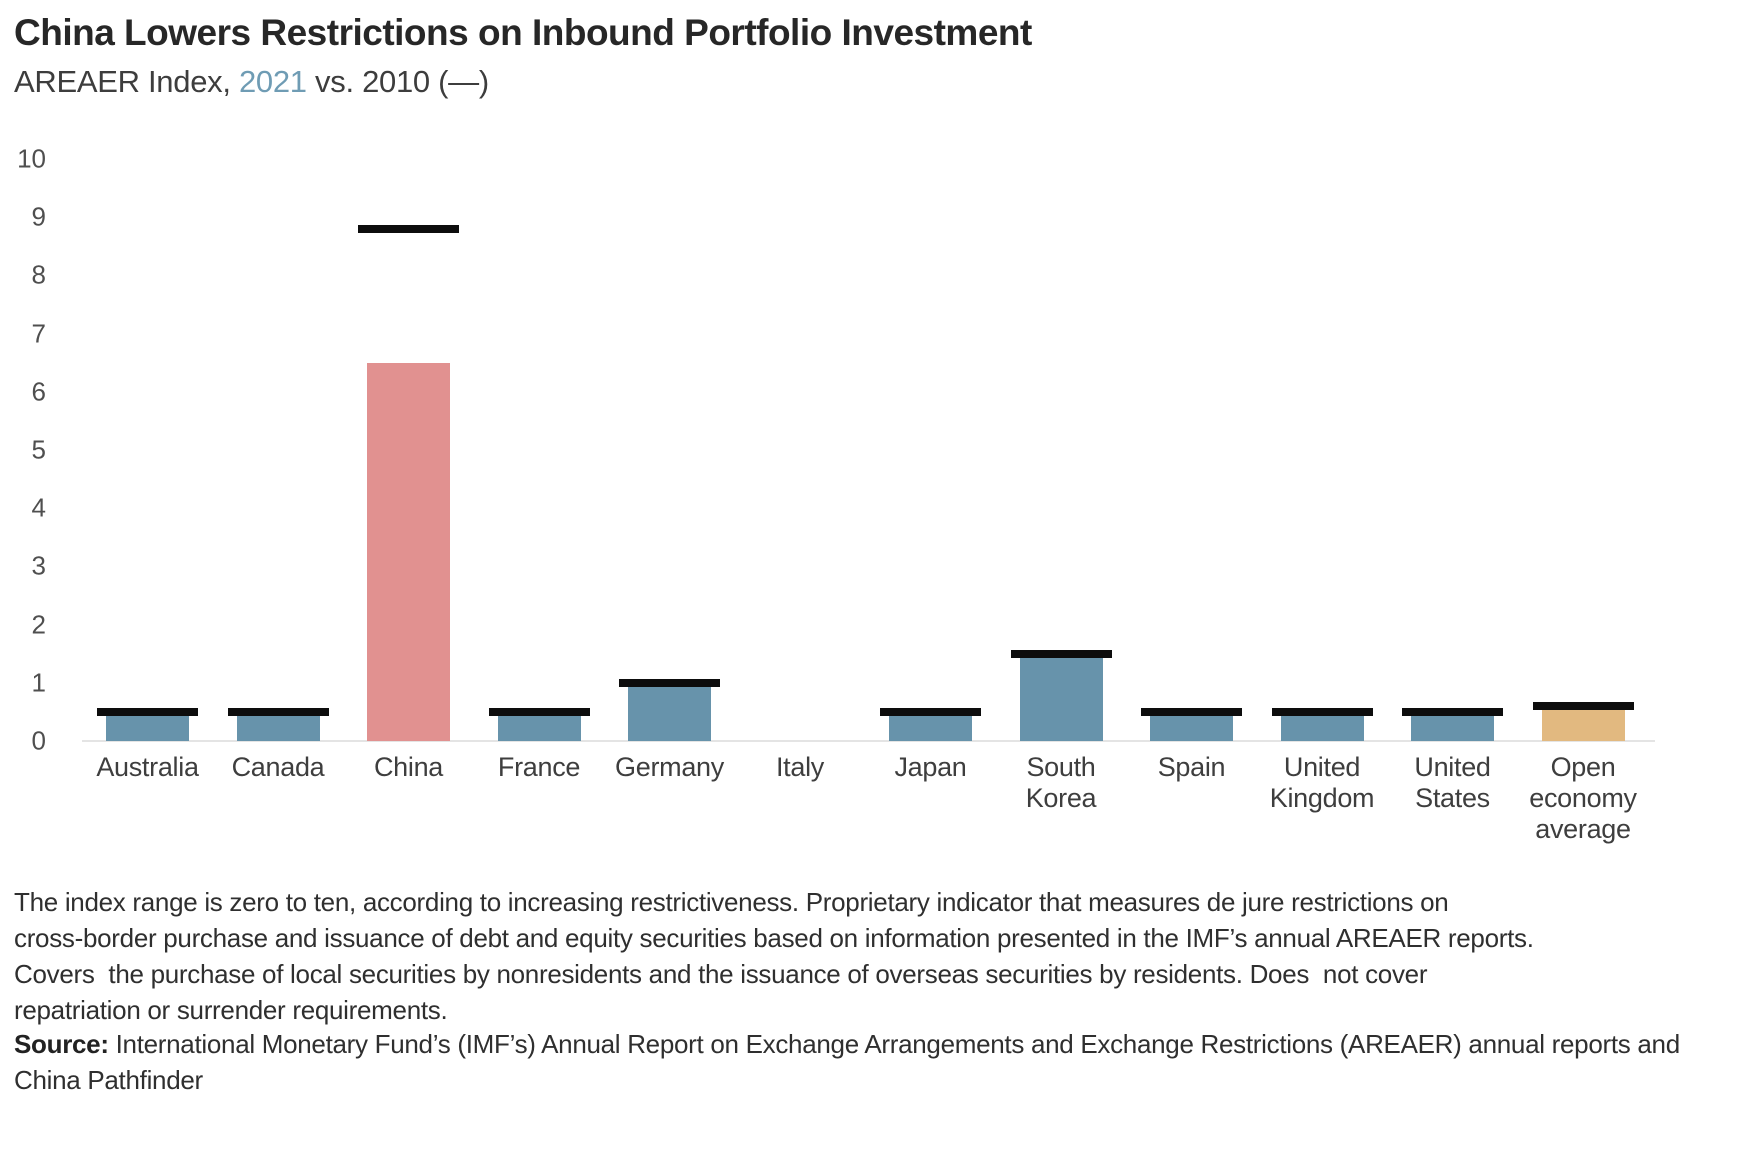  Describe the element at coordinates (61, 1044) in the screenshot. I see `source-label: Source:` at that location.